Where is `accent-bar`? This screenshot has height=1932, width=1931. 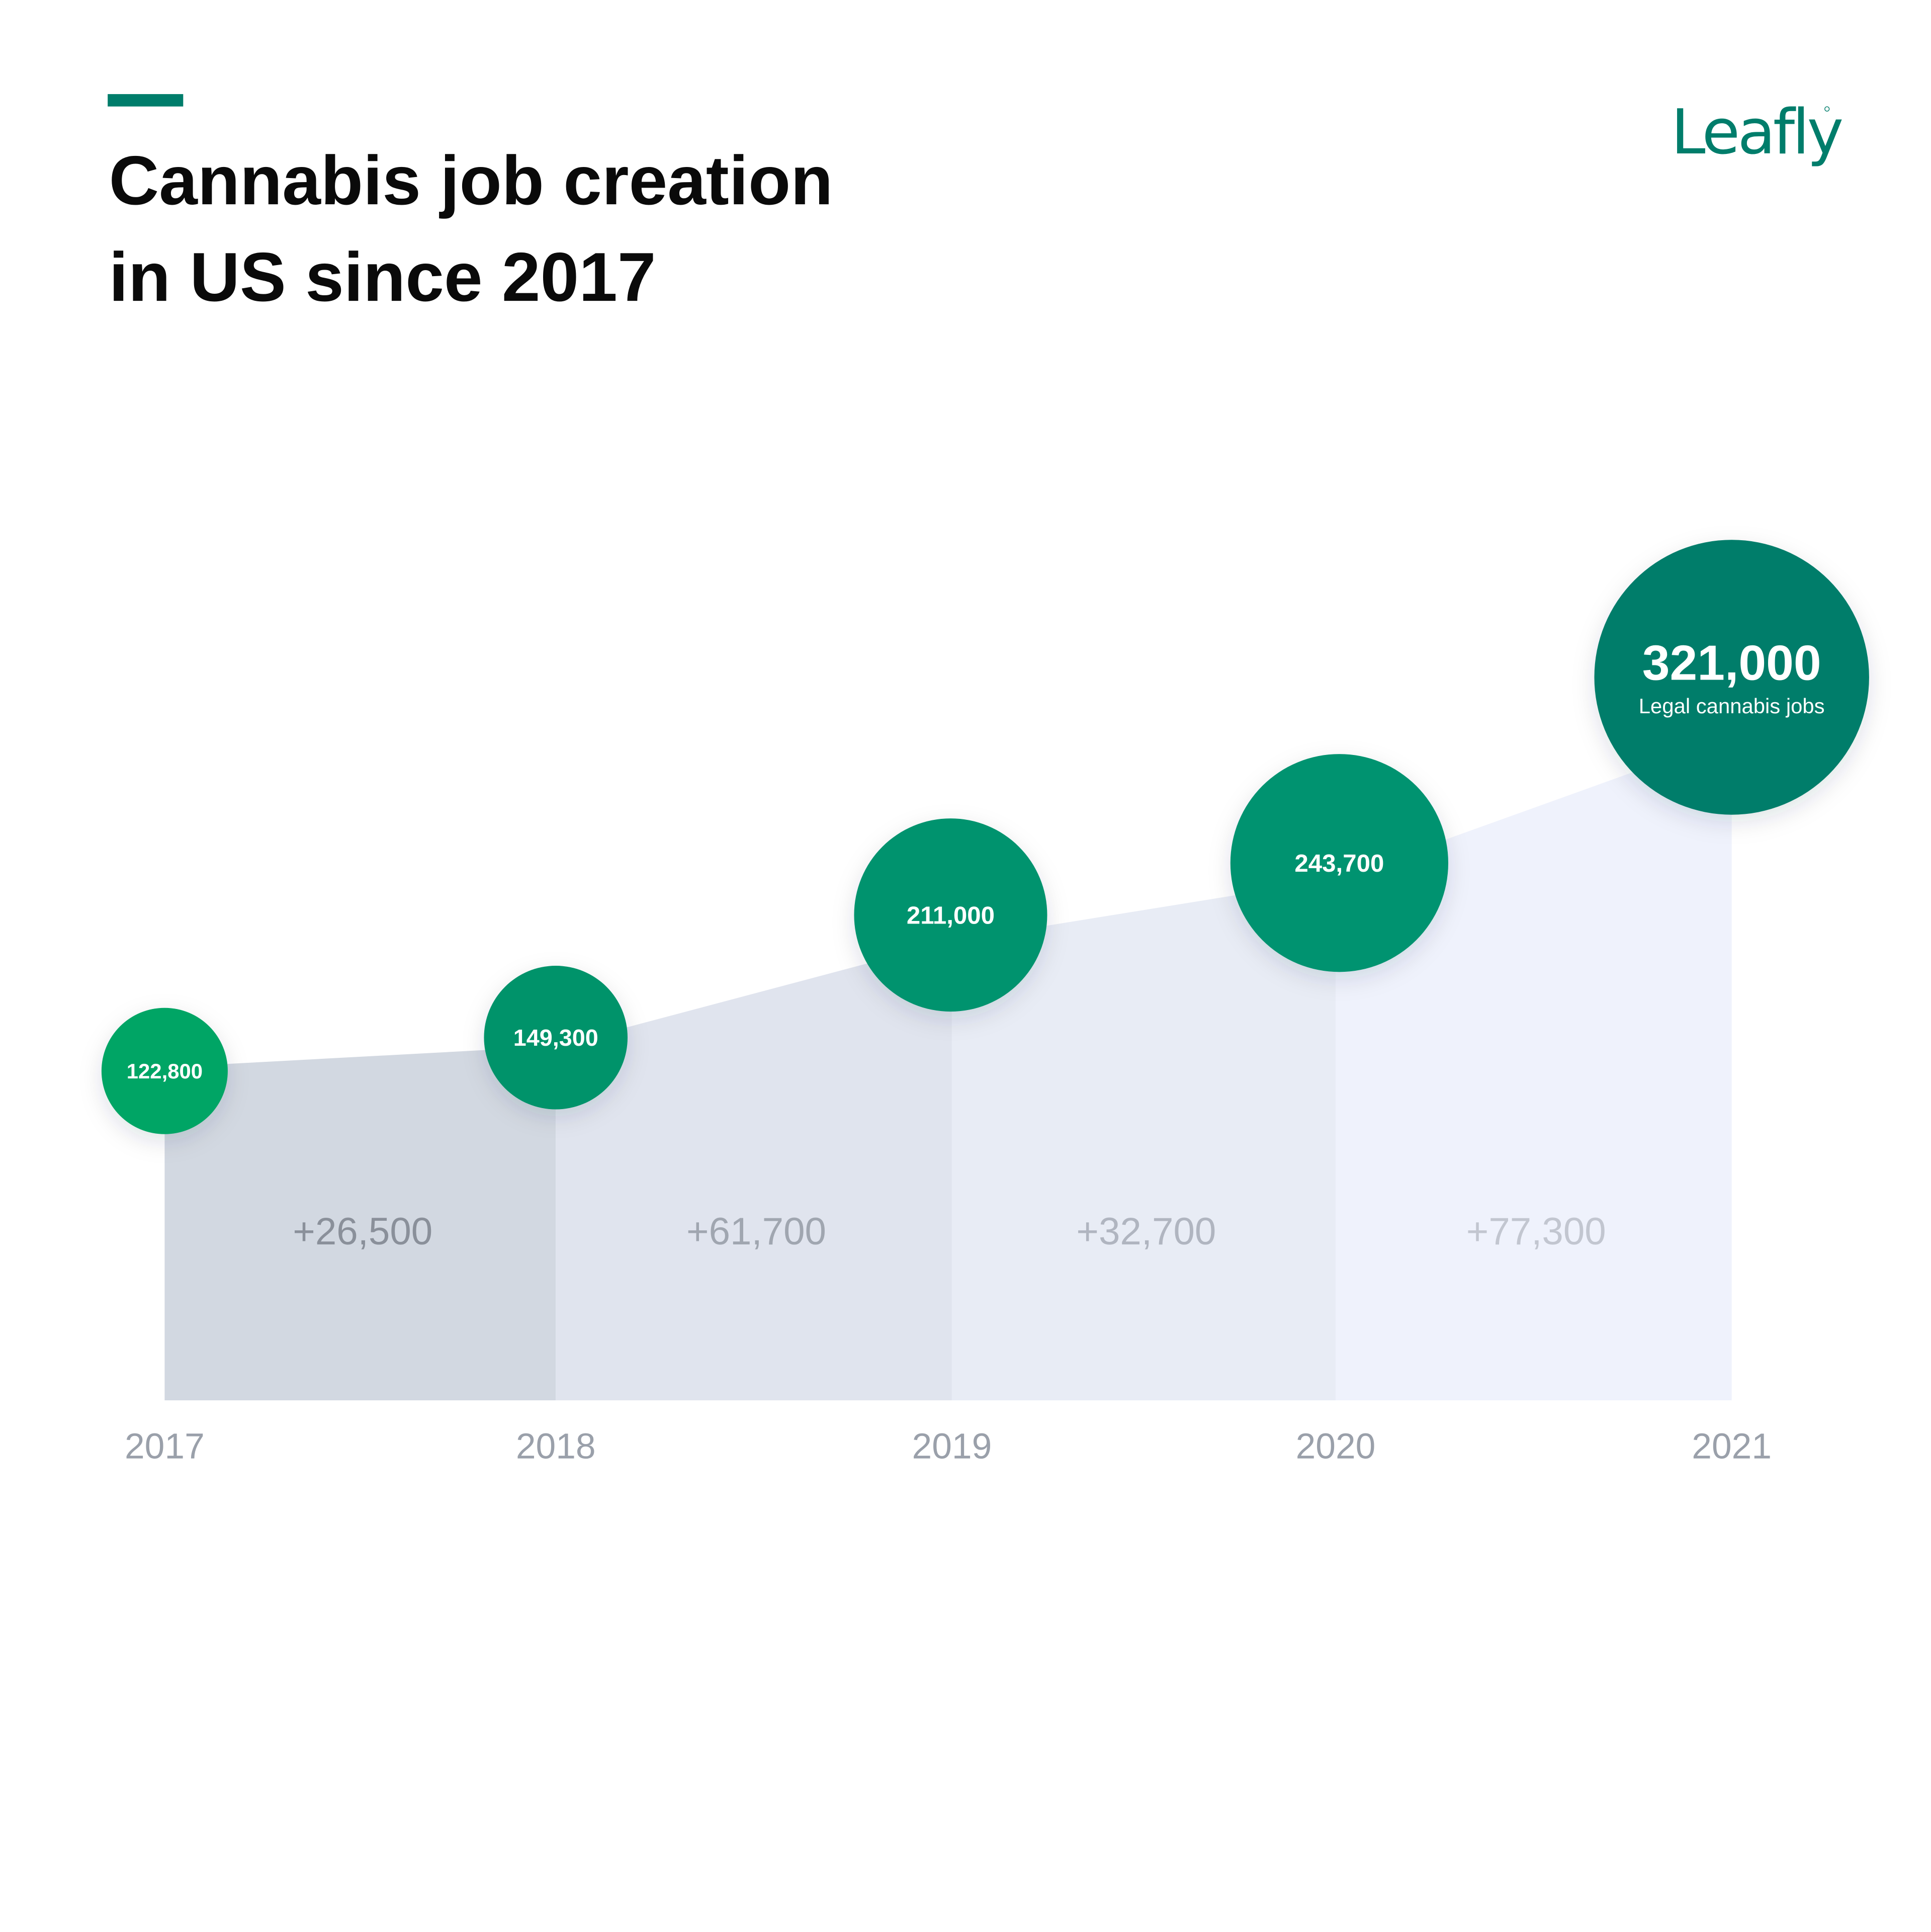 accent-bar is located at coordinates (146, 100).